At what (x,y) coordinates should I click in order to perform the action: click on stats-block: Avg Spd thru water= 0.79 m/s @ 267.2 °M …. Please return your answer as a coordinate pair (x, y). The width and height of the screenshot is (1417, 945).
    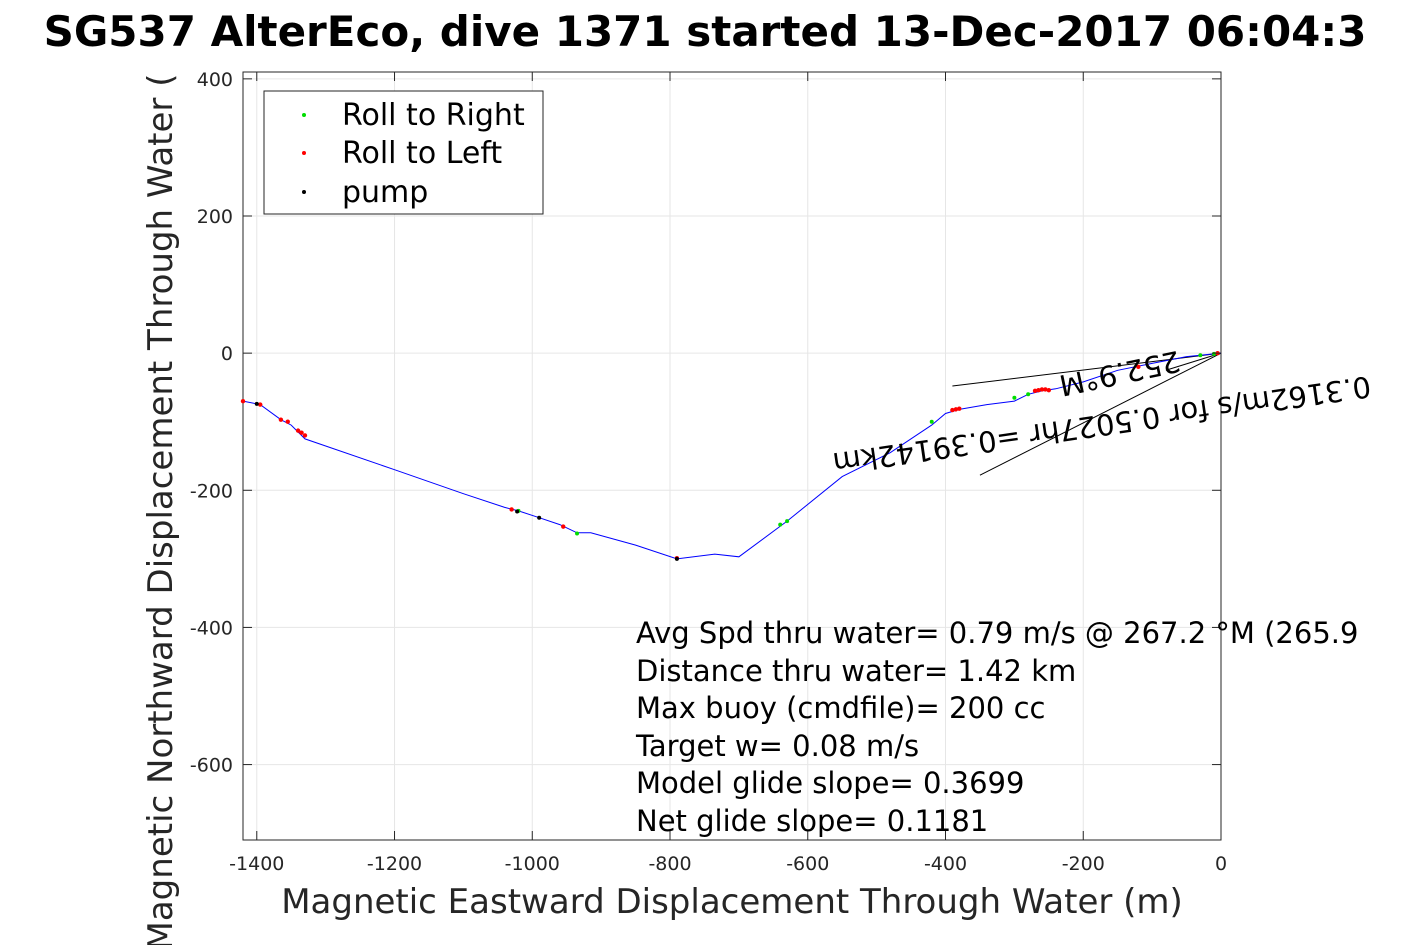
    Looking at the image, I should click on (996, 727).